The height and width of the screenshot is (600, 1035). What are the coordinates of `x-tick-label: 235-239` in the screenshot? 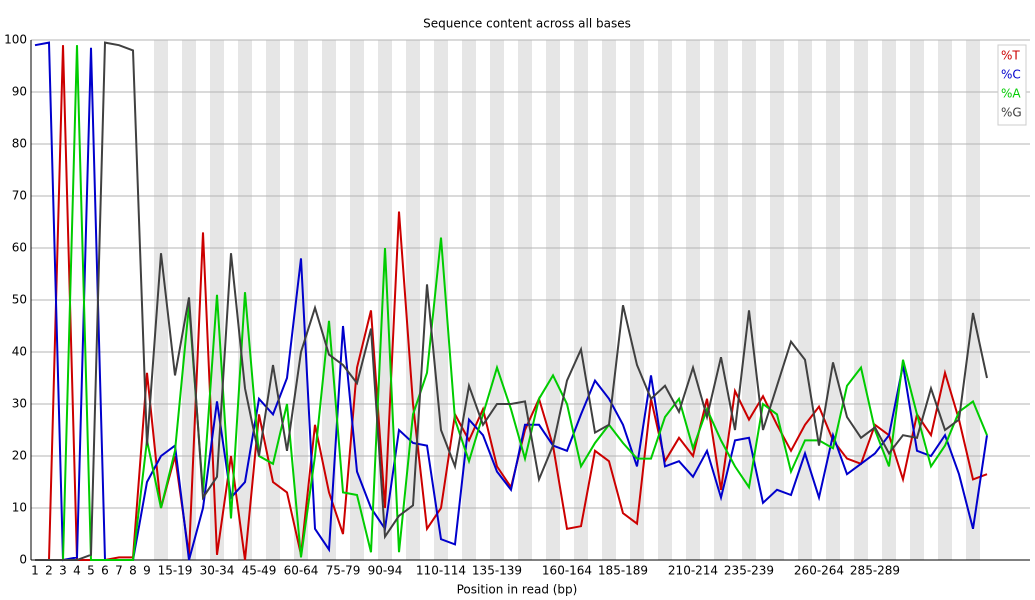 It's located at (749, 571).